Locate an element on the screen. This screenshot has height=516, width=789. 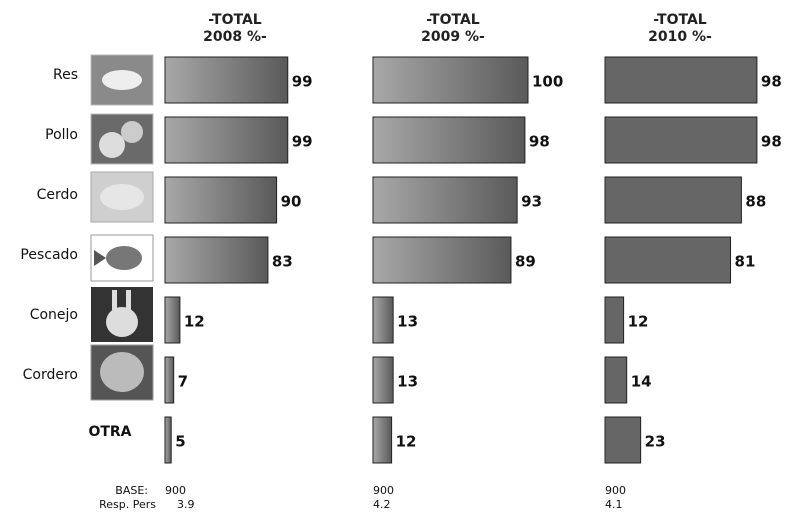
value-label: 88 is located at coordinates (755, 202).